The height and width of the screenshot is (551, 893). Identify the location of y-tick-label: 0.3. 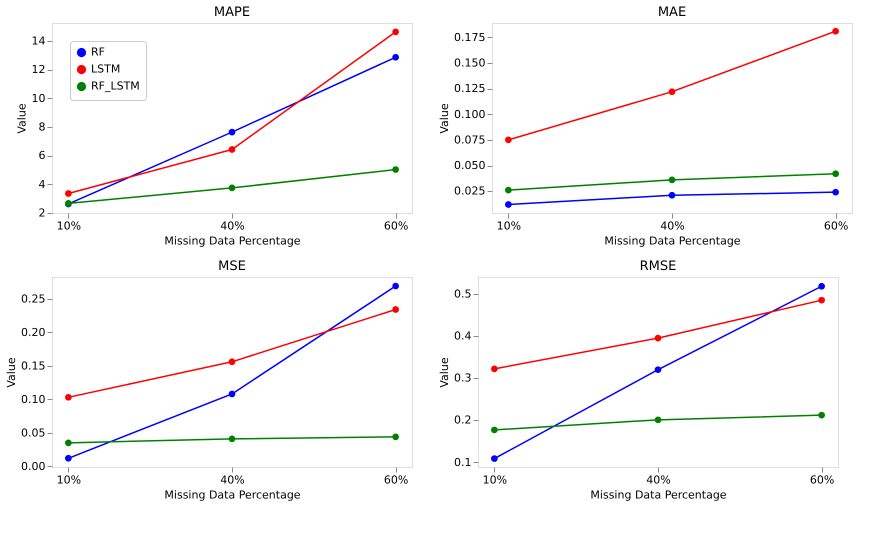
(463, 378).